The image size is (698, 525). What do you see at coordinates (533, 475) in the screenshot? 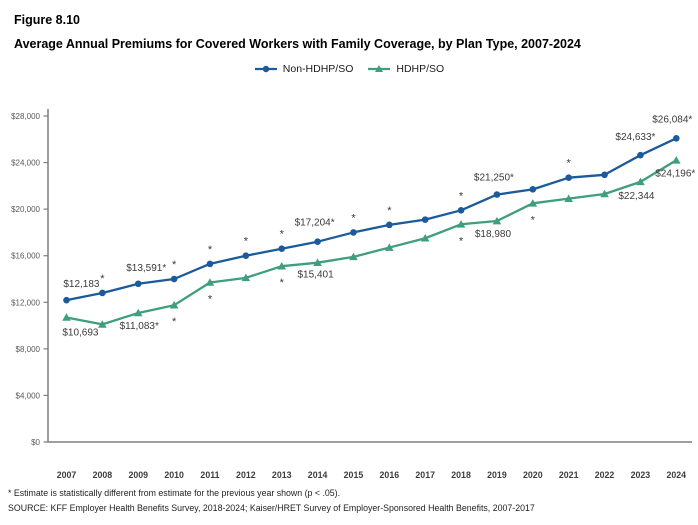
I see `x-tick-label: 2020` at bounding box center [533, 475].